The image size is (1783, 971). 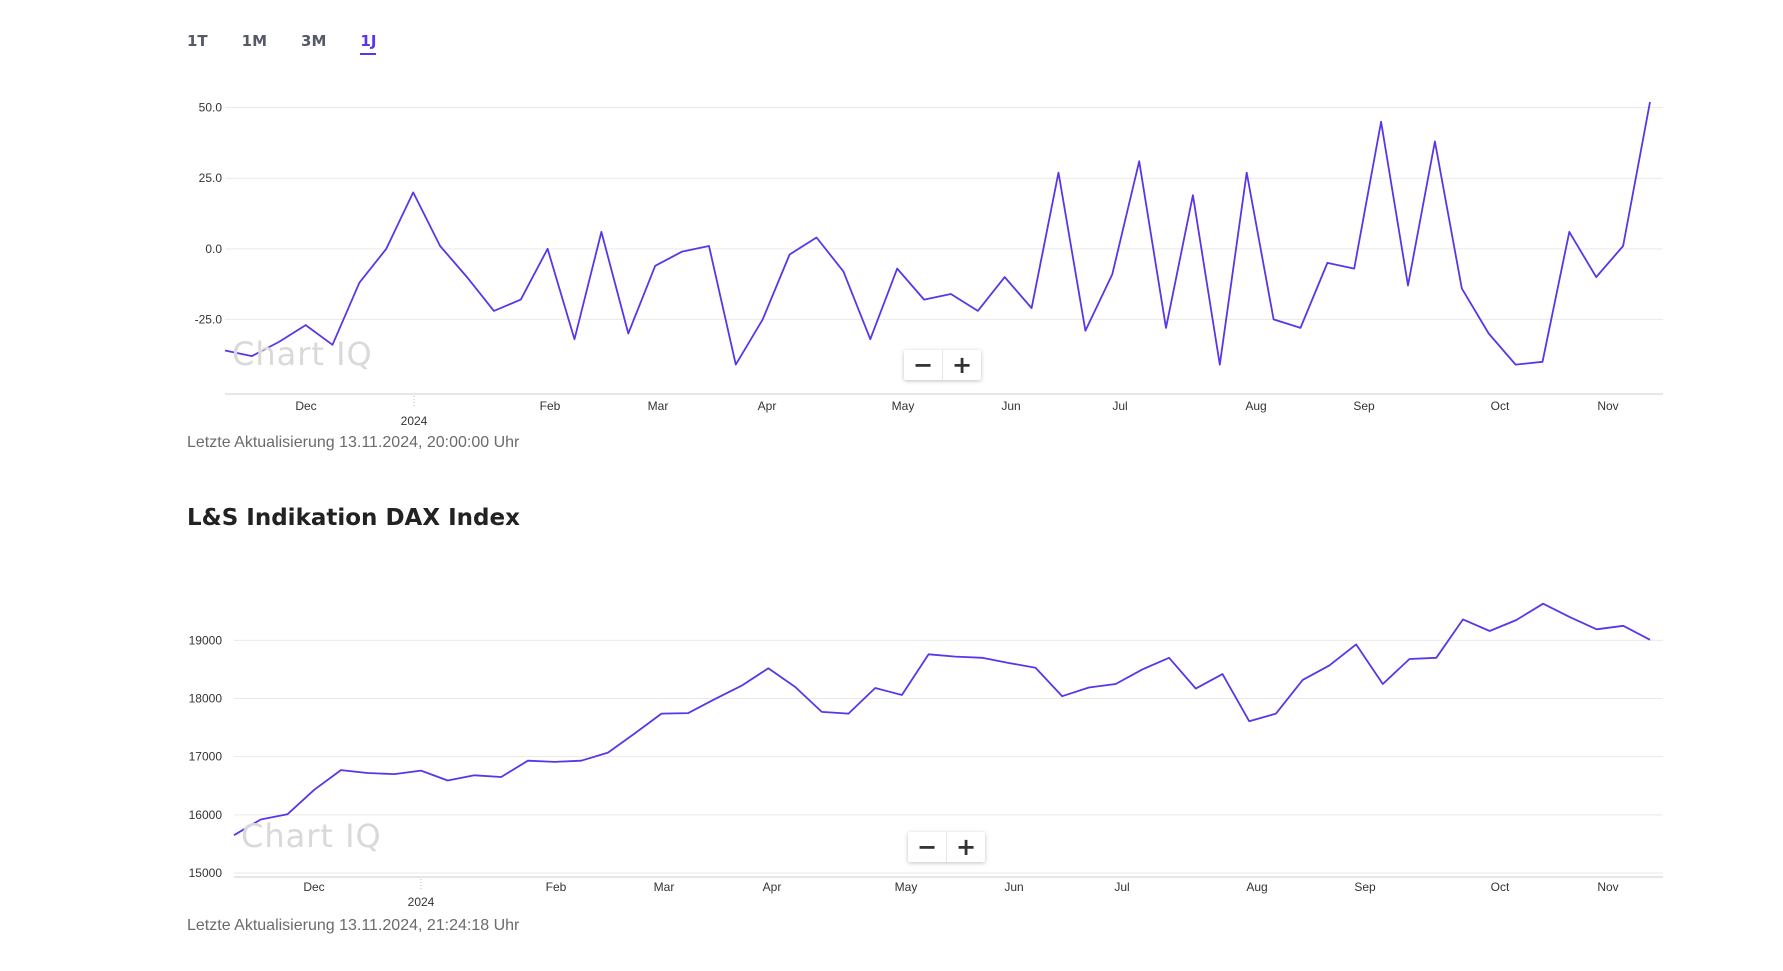 What do you see at coordinates (209, 319) in the screenshot?
I see `y-tick-label: -25.0` at bounding box center [209, 319].